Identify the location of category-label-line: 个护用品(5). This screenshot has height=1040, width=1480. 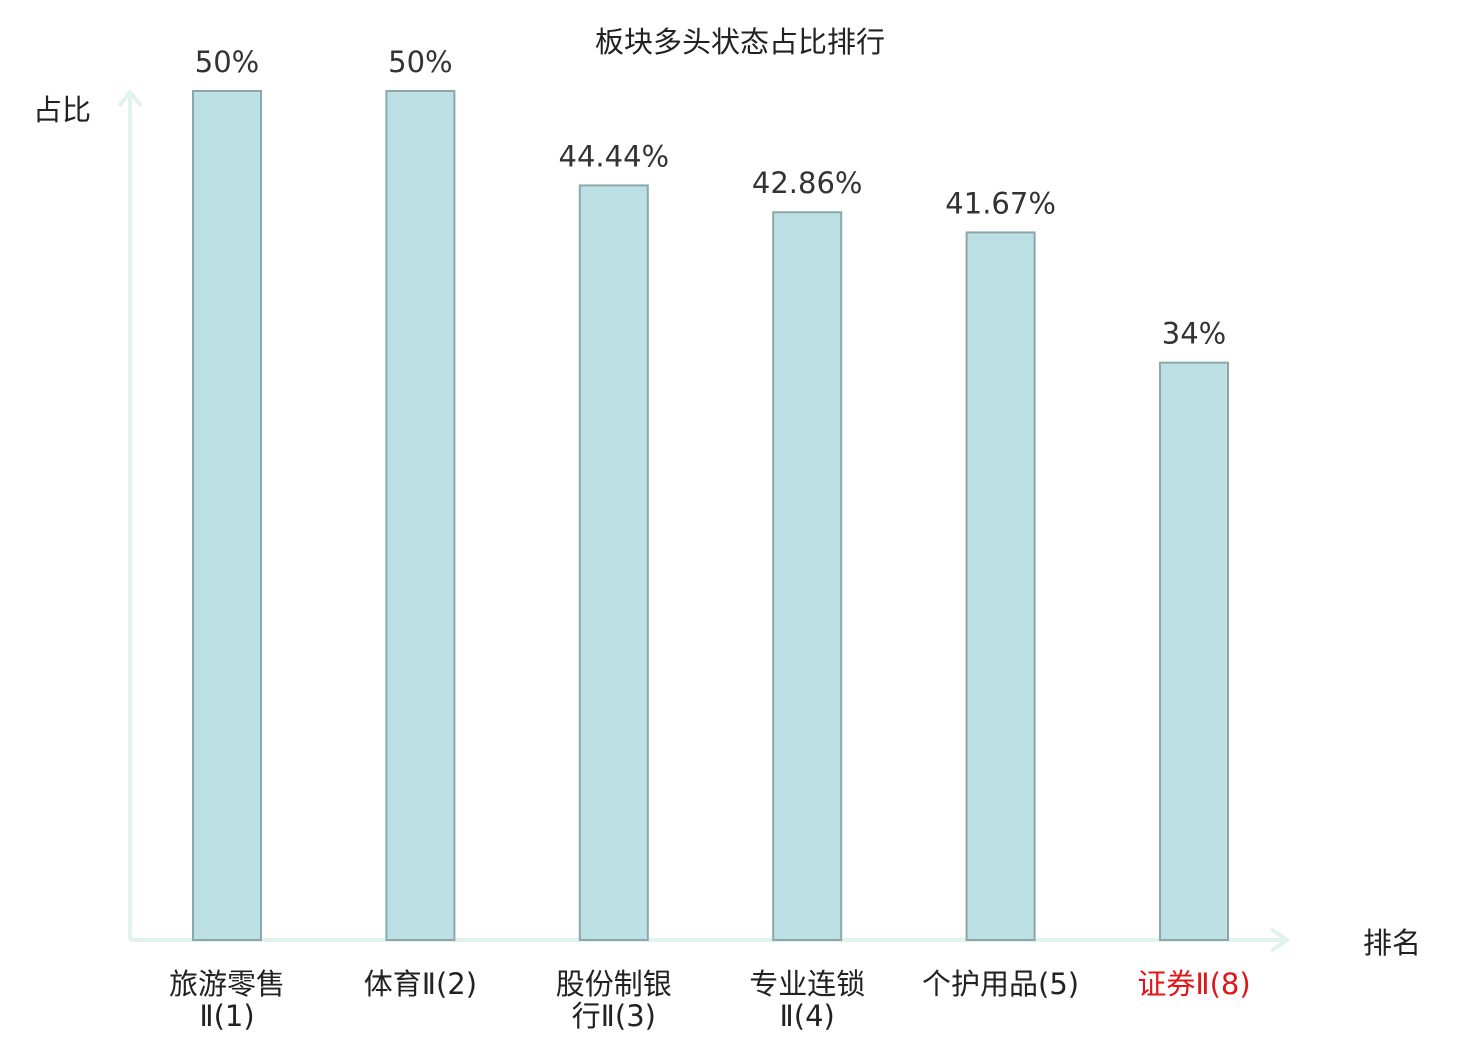
(1000, 984).